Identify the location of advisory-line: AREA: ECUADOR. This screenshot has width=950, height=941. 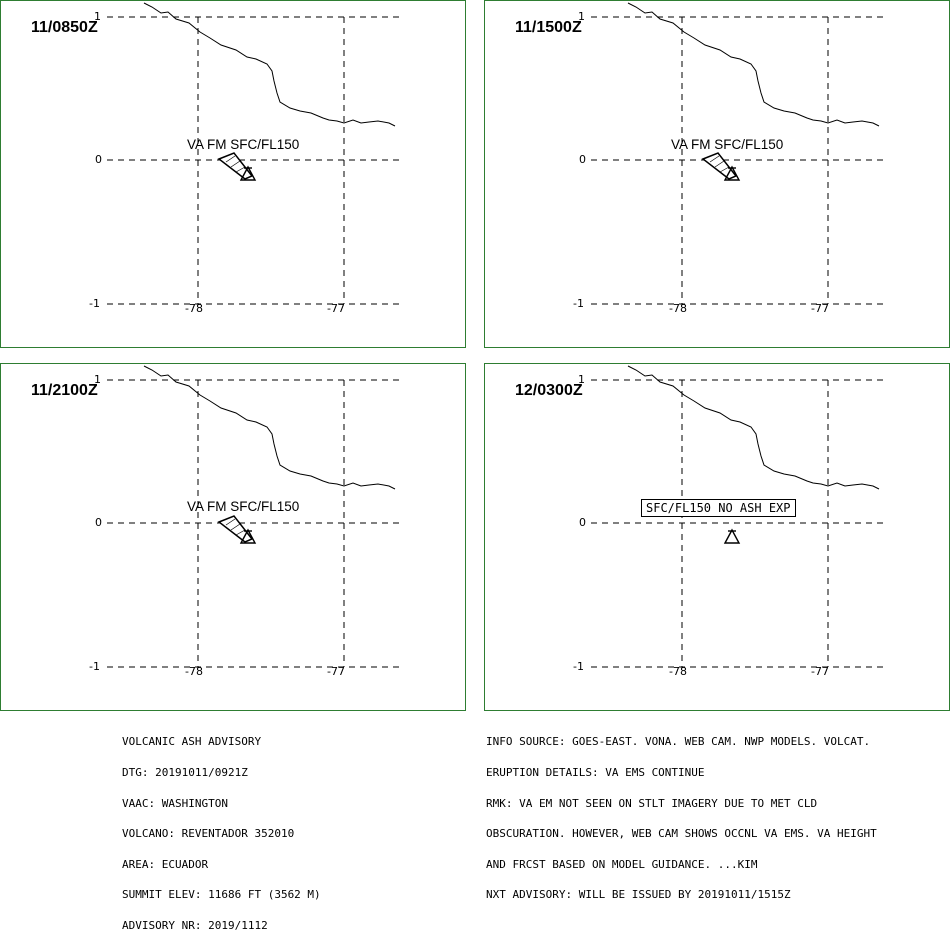
(165, 864).